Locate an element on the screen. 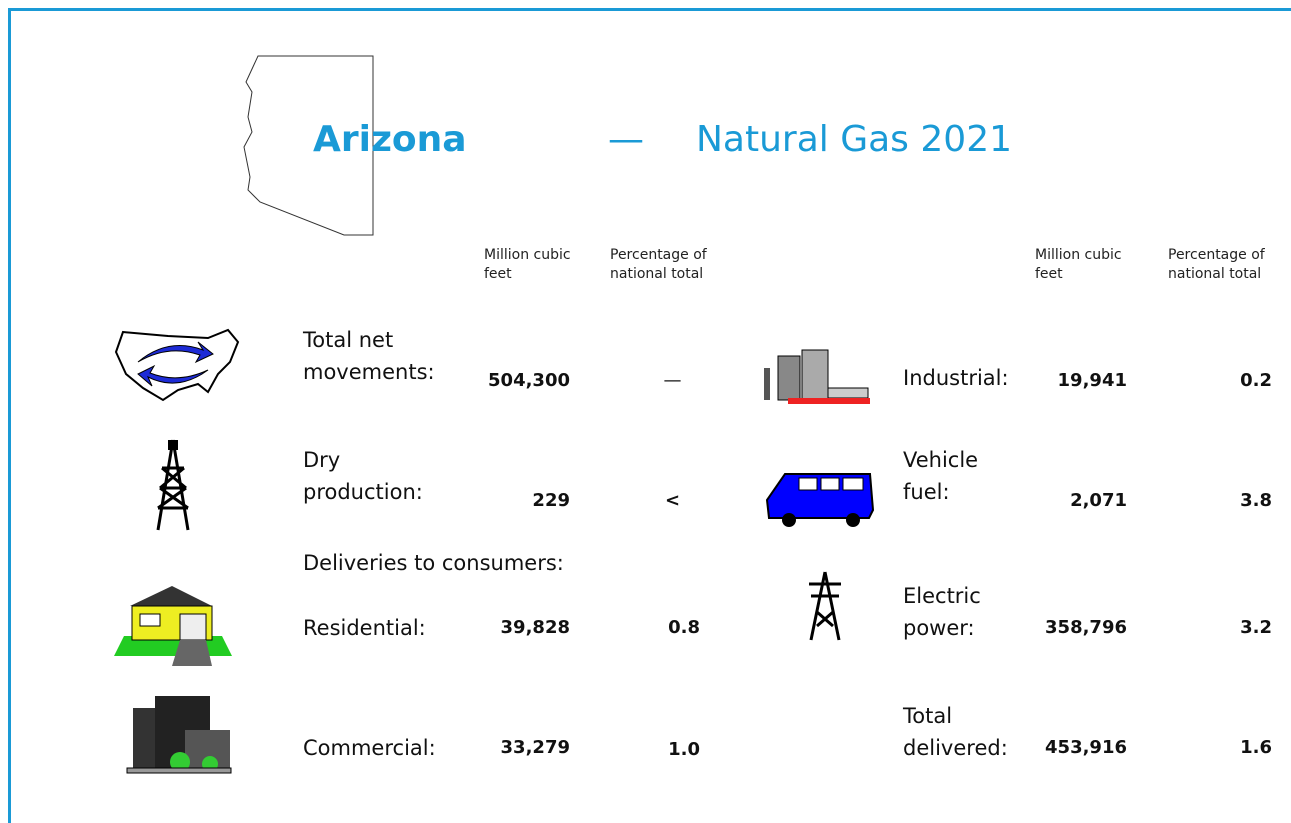  volume: 39,828 is located at coordinates (535, 627).